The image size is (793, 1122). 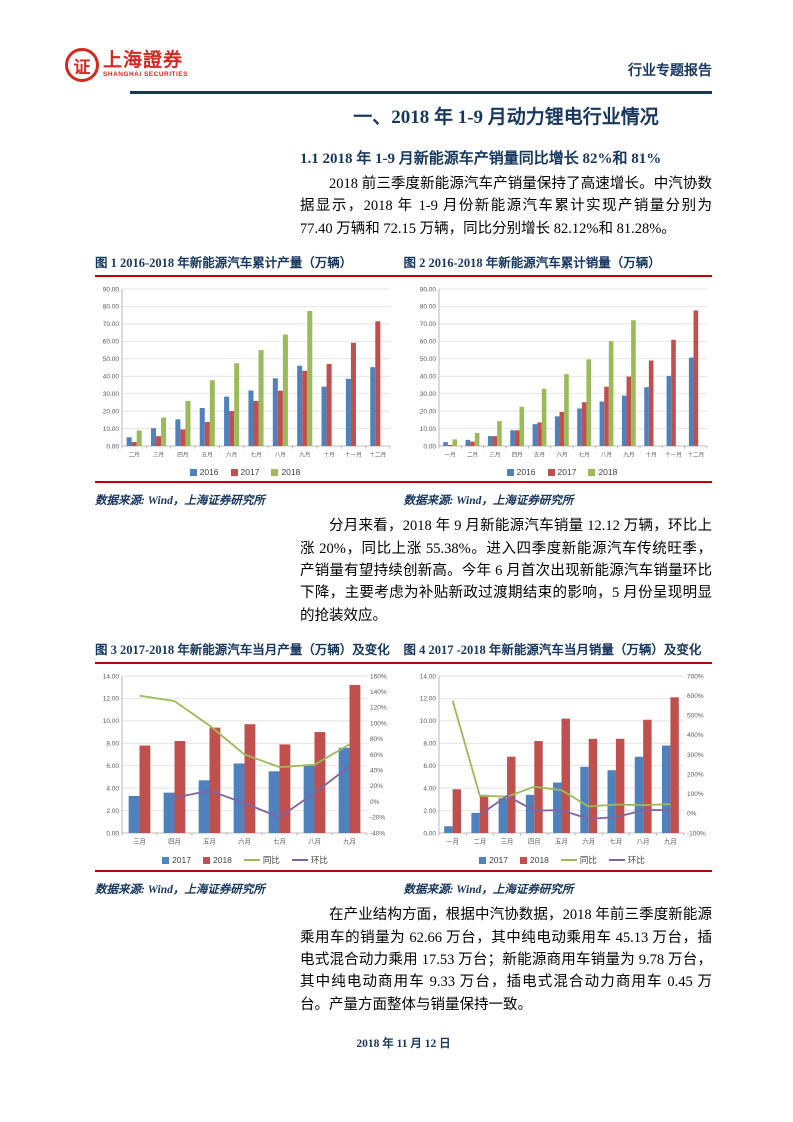 I want to click on svg-text: 10.00, so click(x=111, y=429).